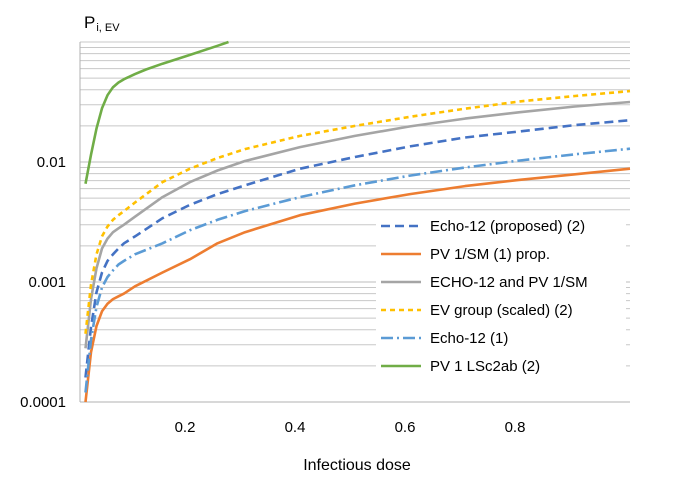 This screenshot has width=698, height=487. I want to click on y-tick-label: 0.001, so click(47, 282).